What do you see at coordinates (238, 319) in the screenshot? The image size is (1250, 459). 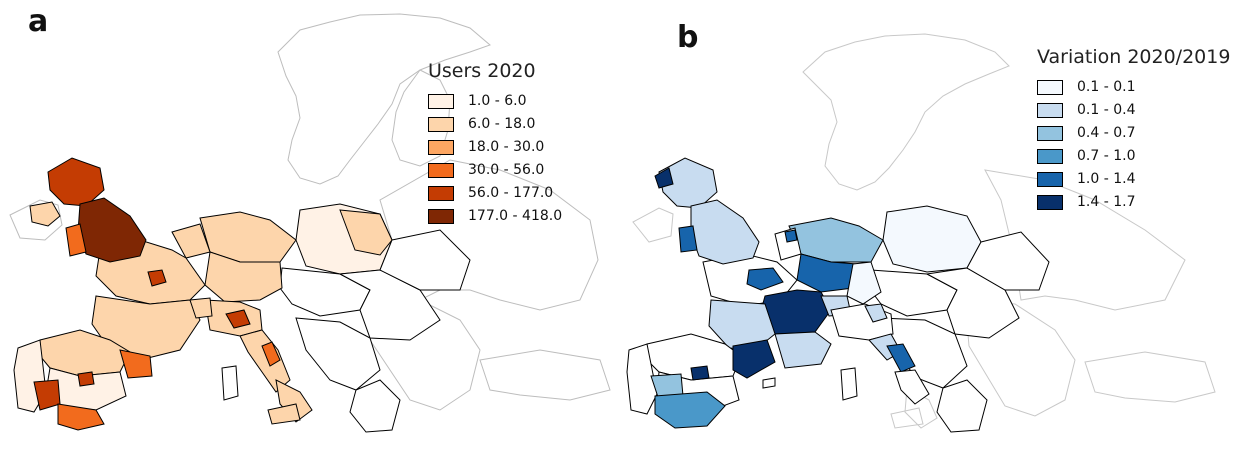 I see `region-milan` at bounding box center [238, 319].